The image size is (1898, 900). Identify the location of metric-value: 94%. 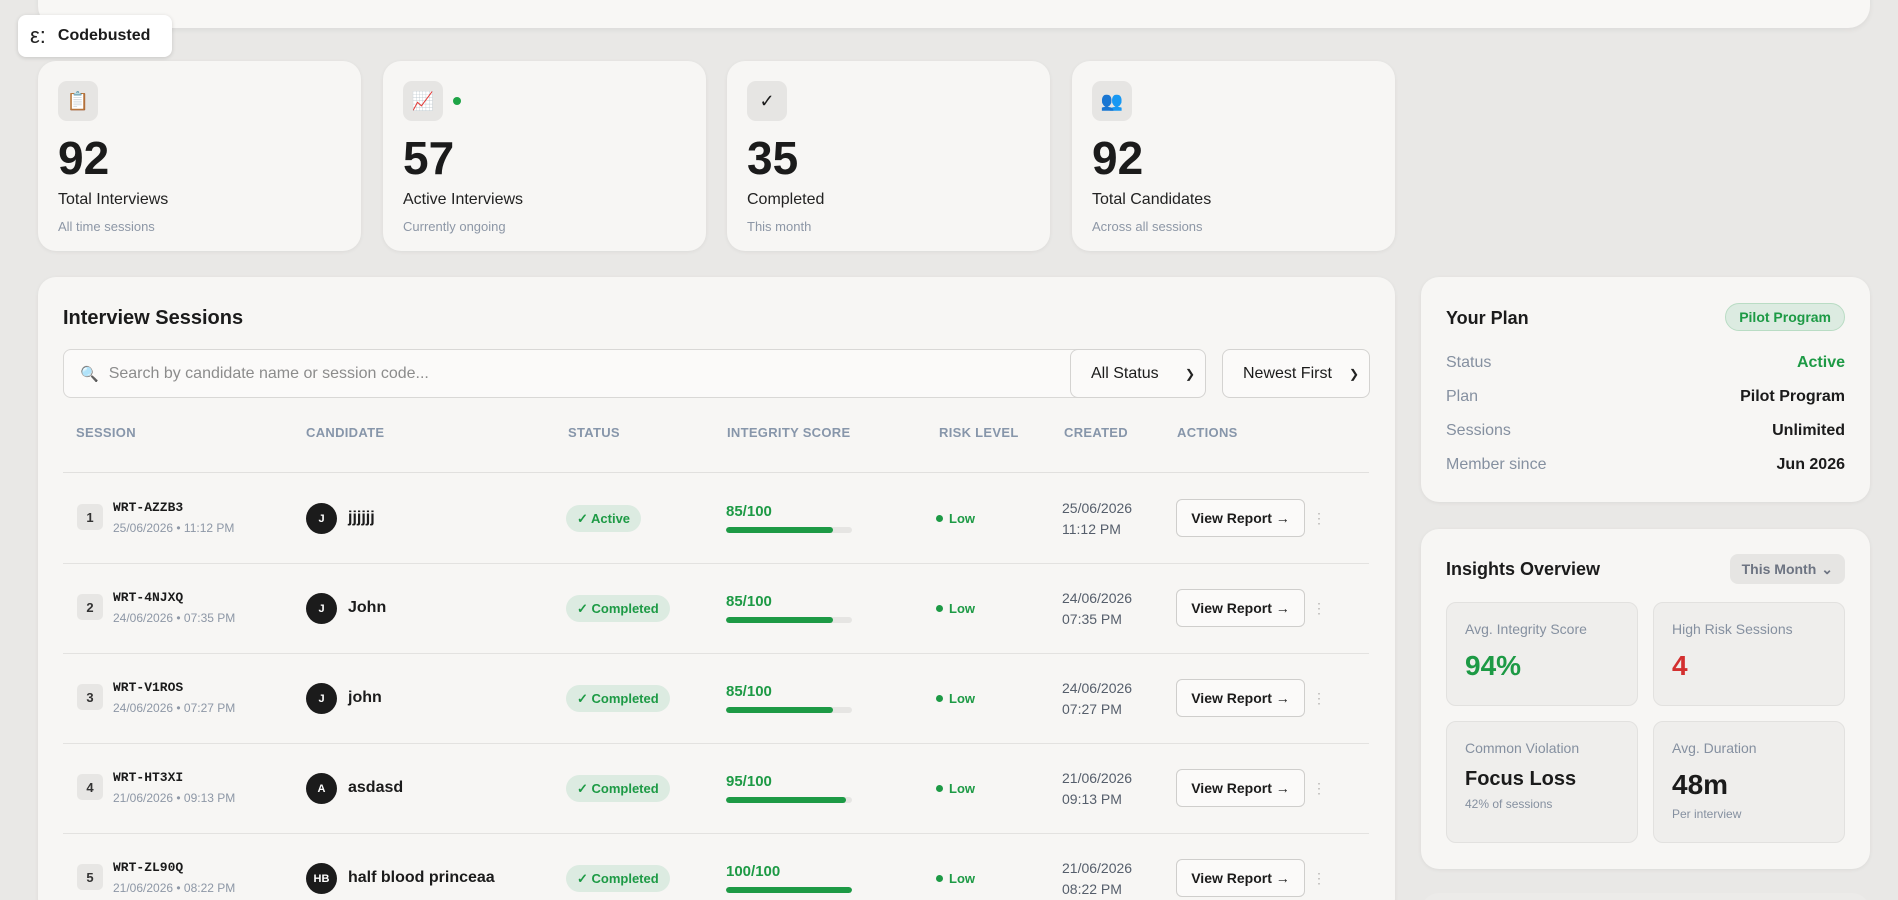
(1493, 665).